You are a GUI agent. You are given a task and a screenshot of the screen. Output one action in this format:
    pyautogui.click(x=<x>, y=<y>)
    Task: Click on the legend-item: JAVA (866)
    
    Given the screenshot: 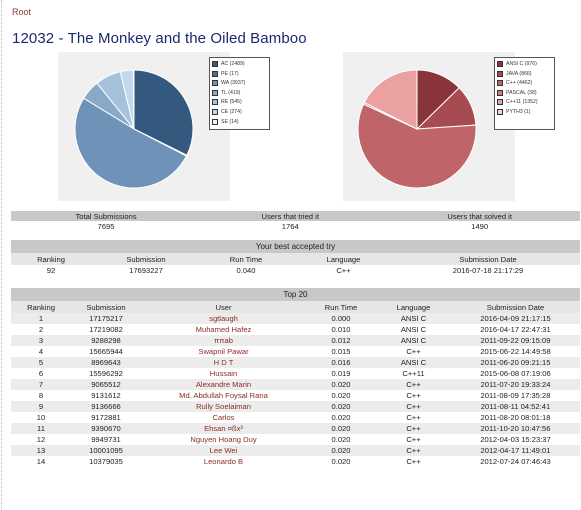 What is the action you would take?
    pyautogui.click(x=525, y=74)
    